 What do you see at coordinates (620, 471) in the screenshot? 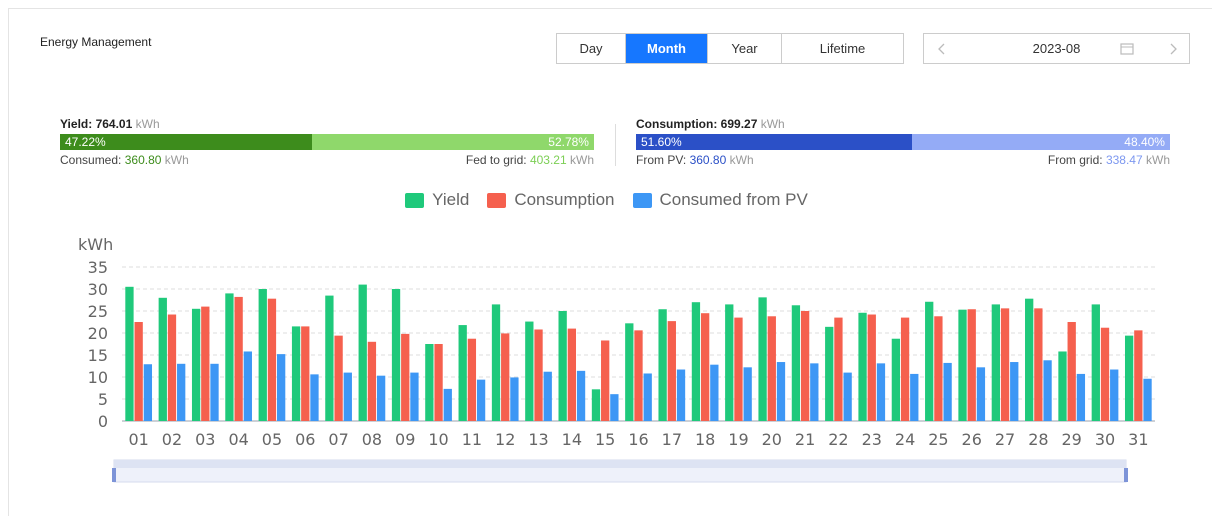
I see `zoom-slider` at bounding box center [620, 471].